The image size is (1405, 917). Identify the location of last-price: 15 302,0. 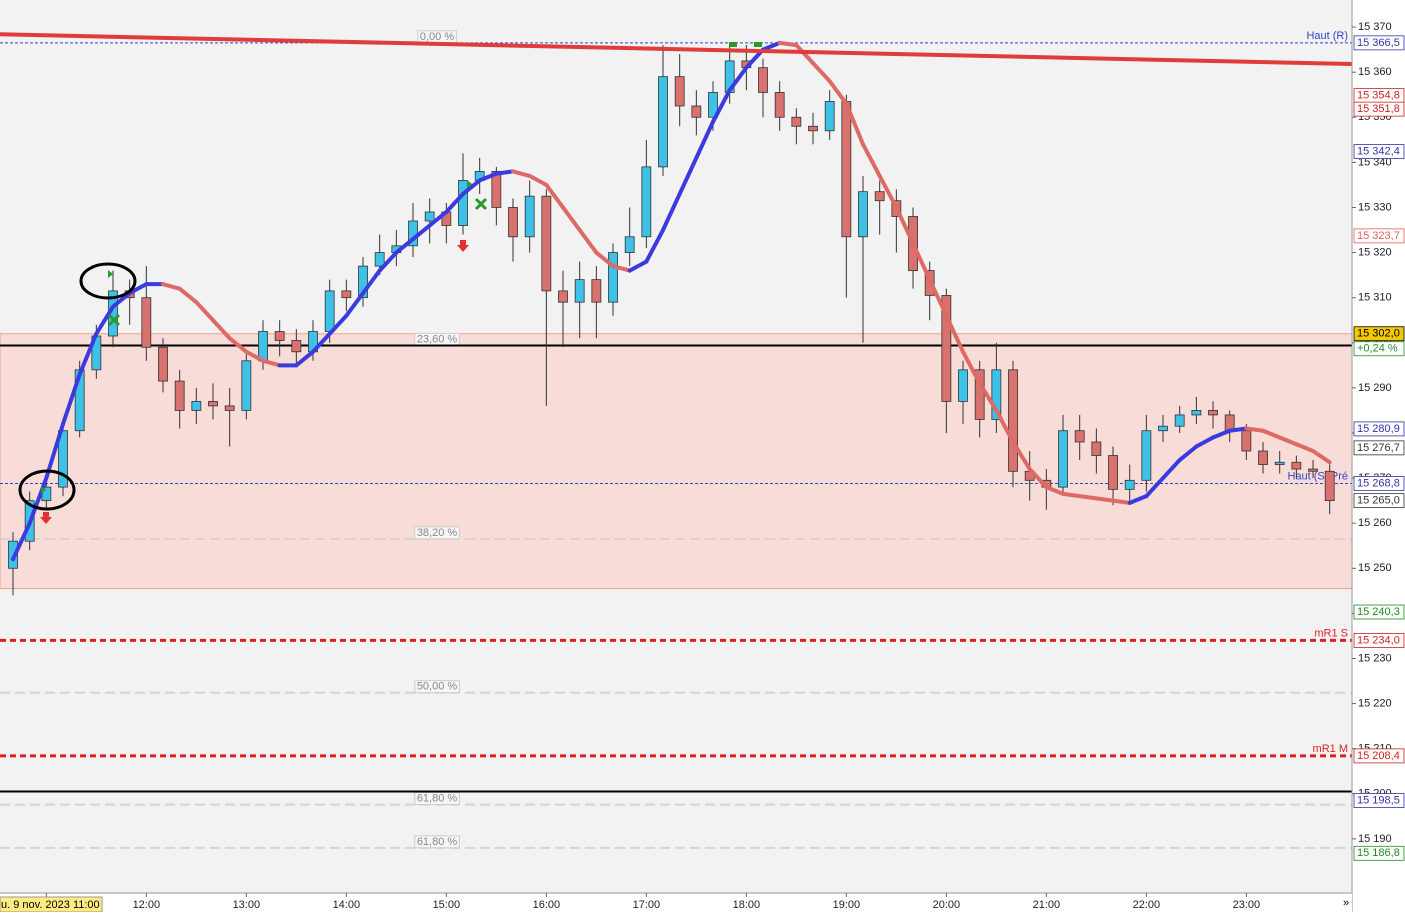
(1378, 334).